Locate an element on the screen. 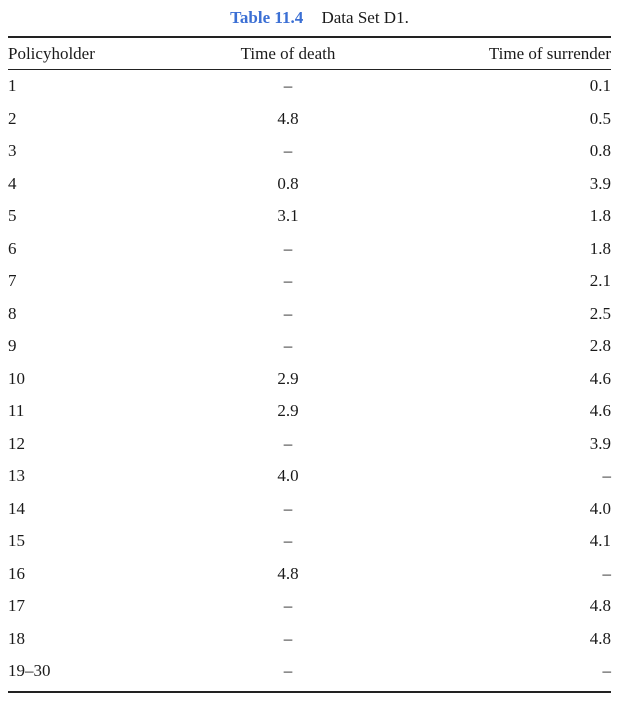 This screenshot has width=639, height=723. table-row: 12 – 3.9 is located at coordinates (309, 444).